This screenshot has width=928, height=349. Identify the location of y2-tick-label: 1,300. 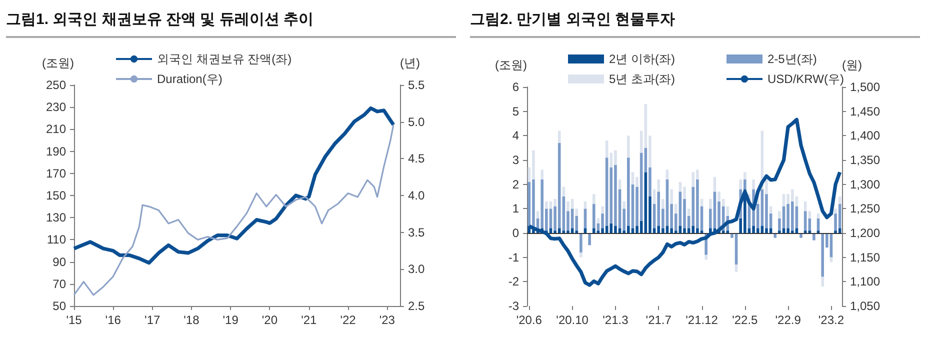
(865, 184).